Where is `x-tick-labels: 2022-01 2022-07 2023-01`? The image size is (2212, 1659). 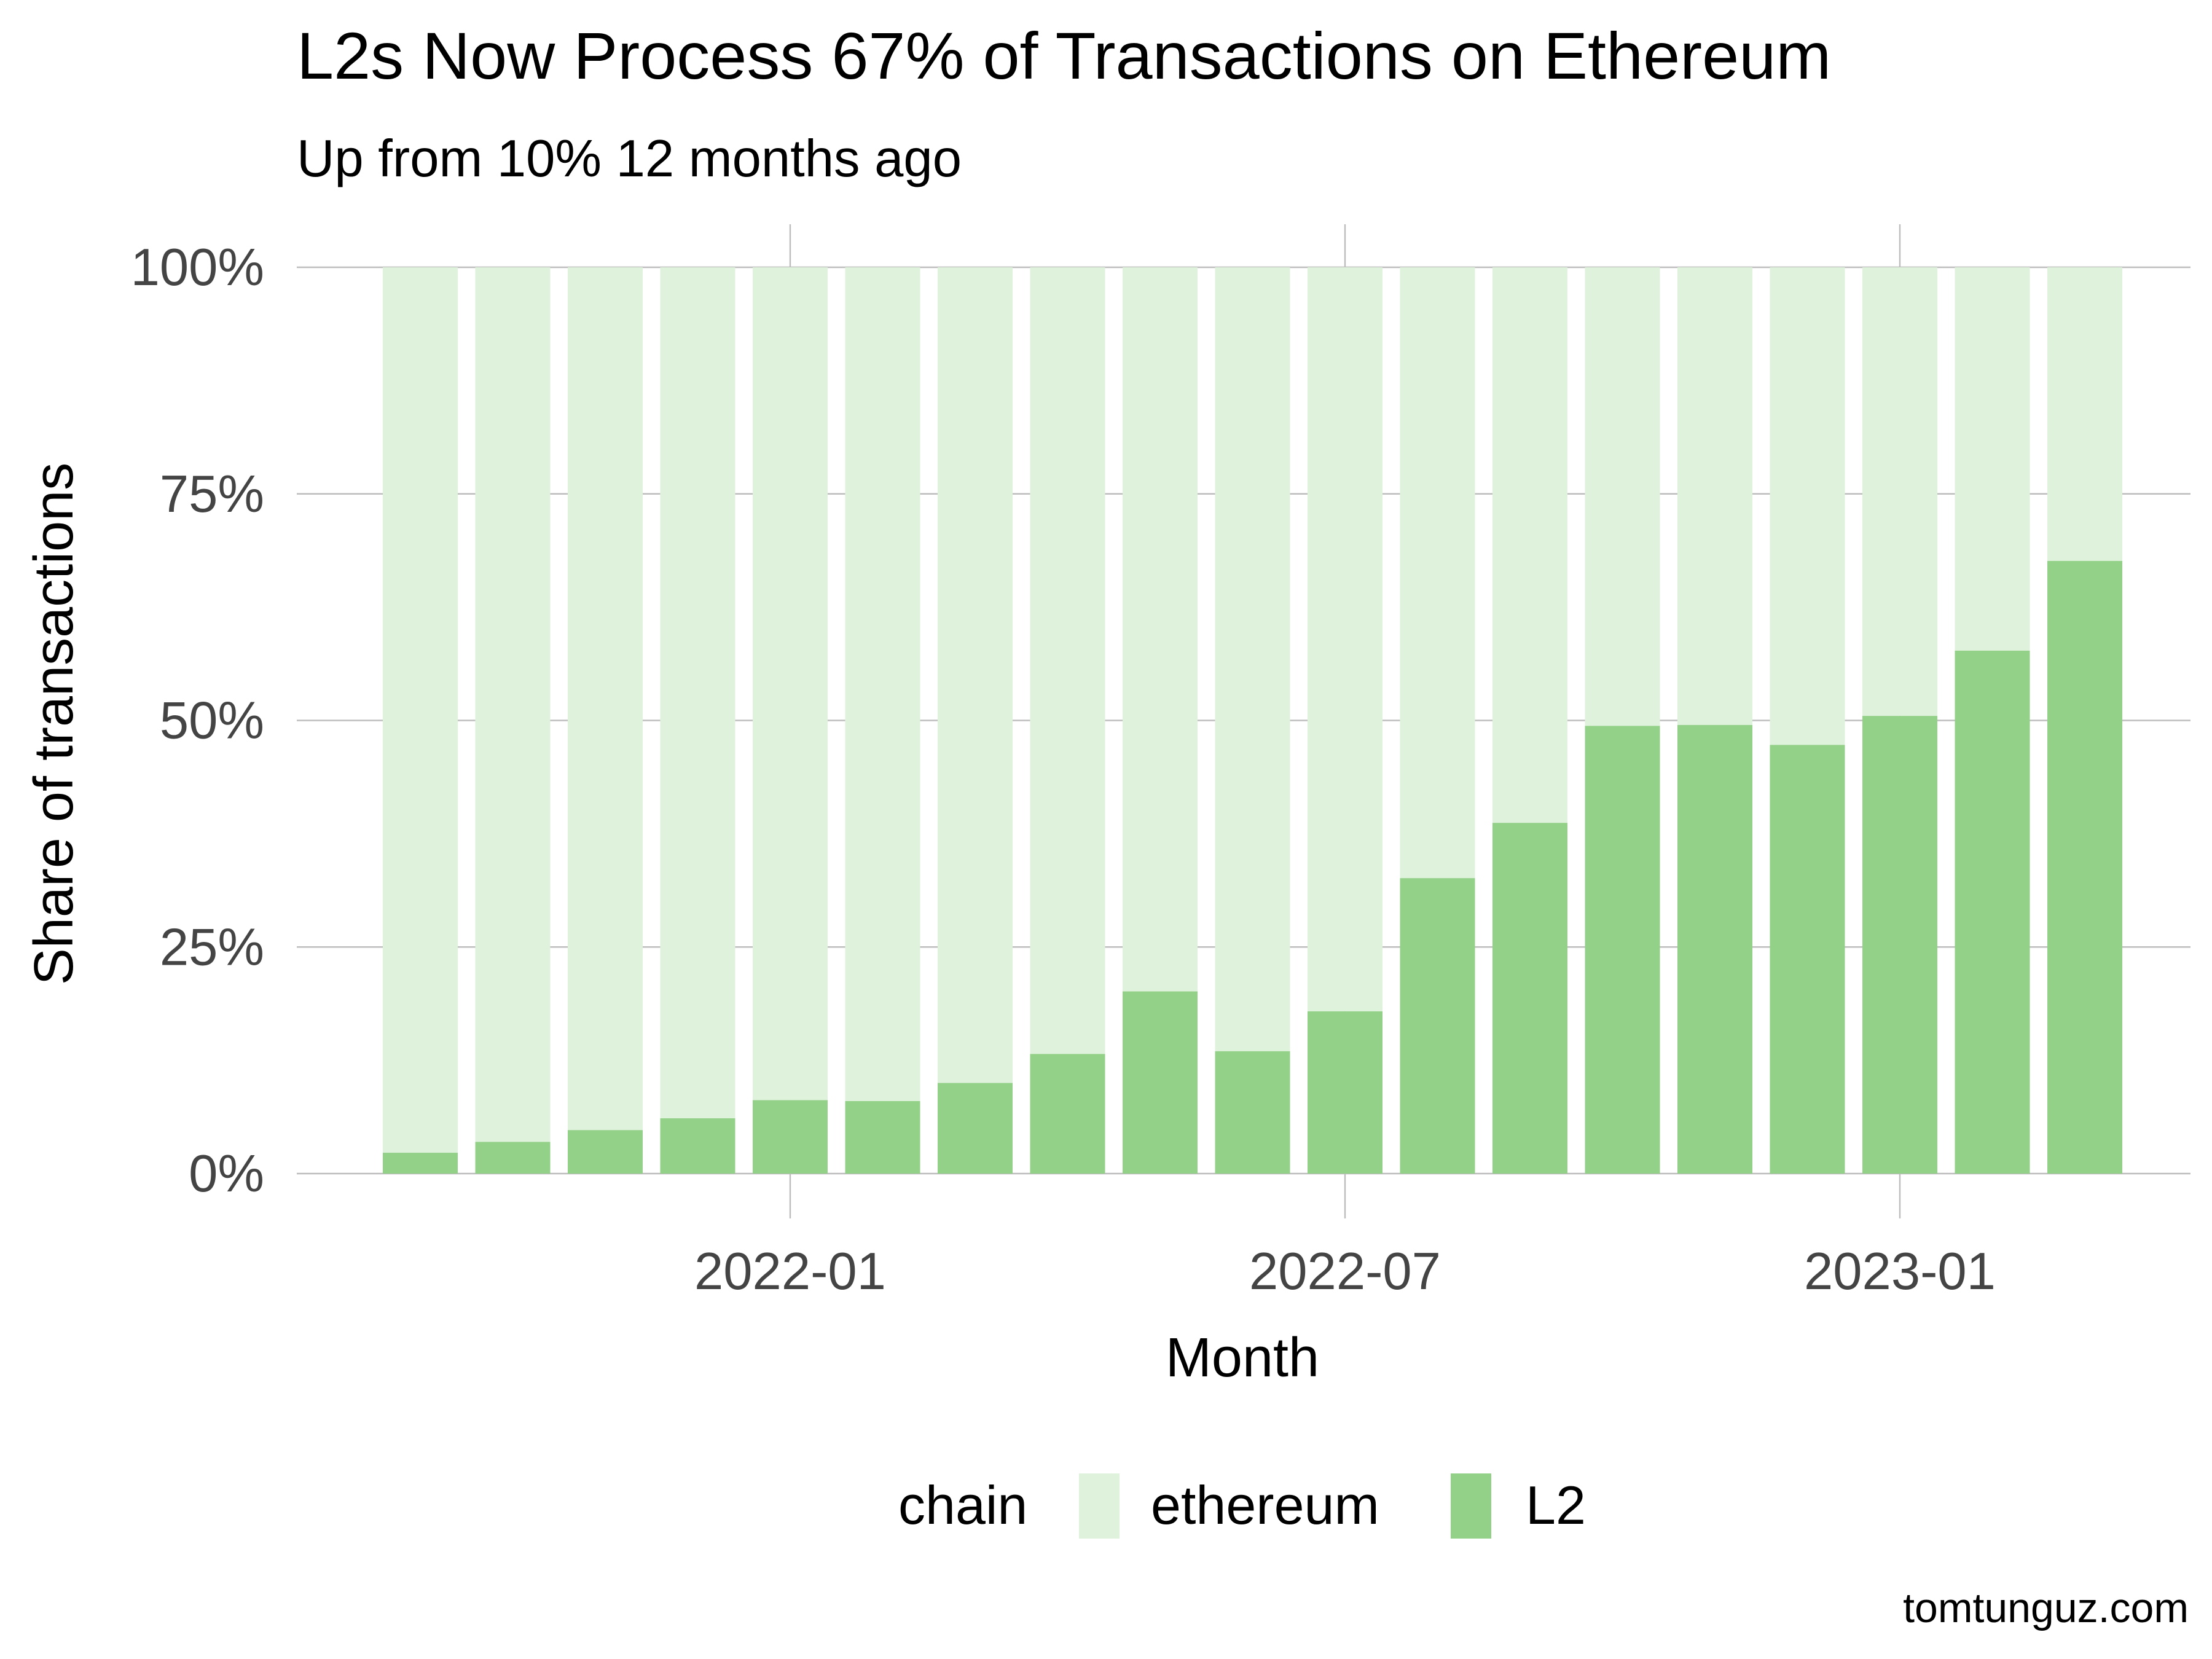 x-tick-labels: 2022-01 2022-07 2023-01 is located at coordinates (1345, 1271).